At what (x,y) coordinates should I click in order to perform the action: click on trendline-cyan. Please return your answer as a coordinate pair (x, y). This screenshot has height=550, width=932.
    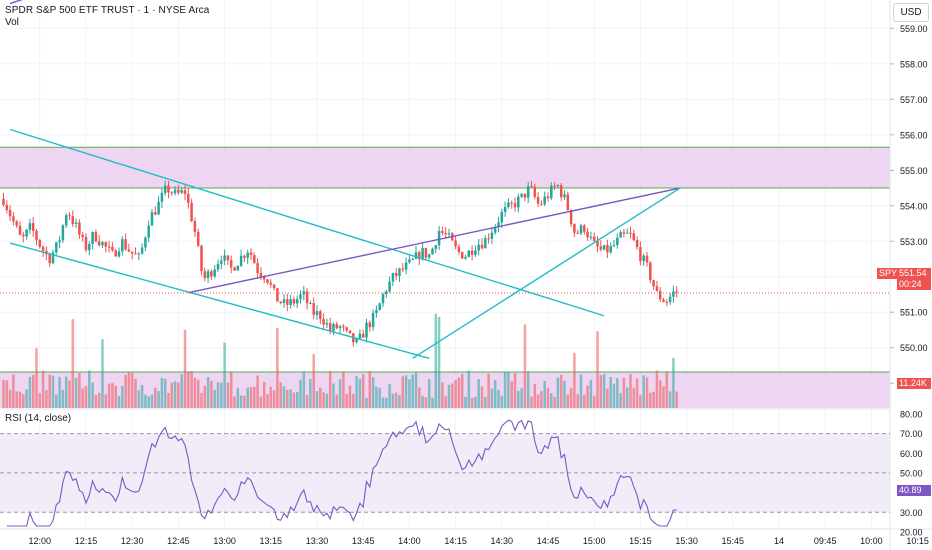
    Looking at the image, I should click on (546, 273).